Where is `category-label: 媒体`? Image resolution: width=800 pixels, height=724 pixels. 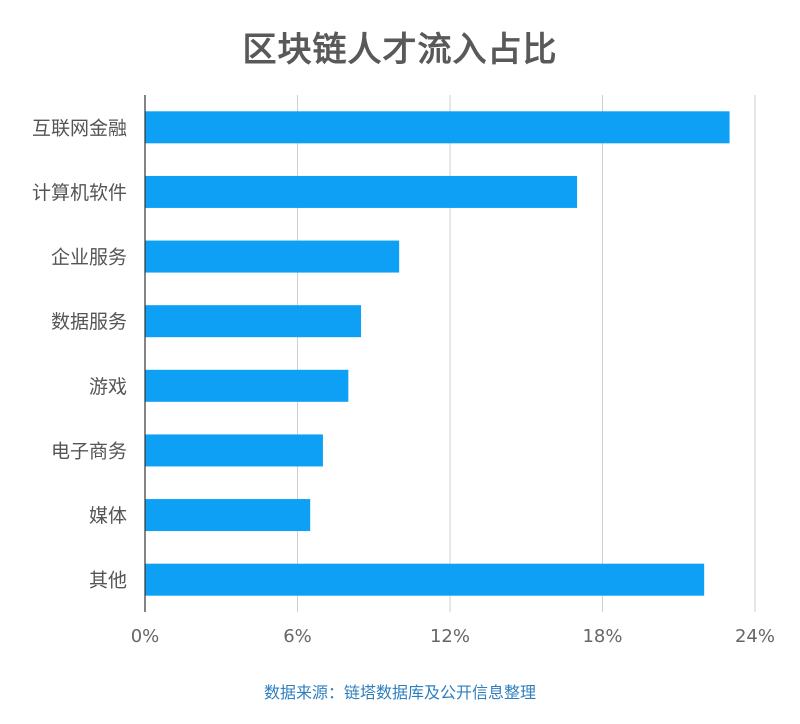
category-label: 媒体 is located at coordinates (108, 516).